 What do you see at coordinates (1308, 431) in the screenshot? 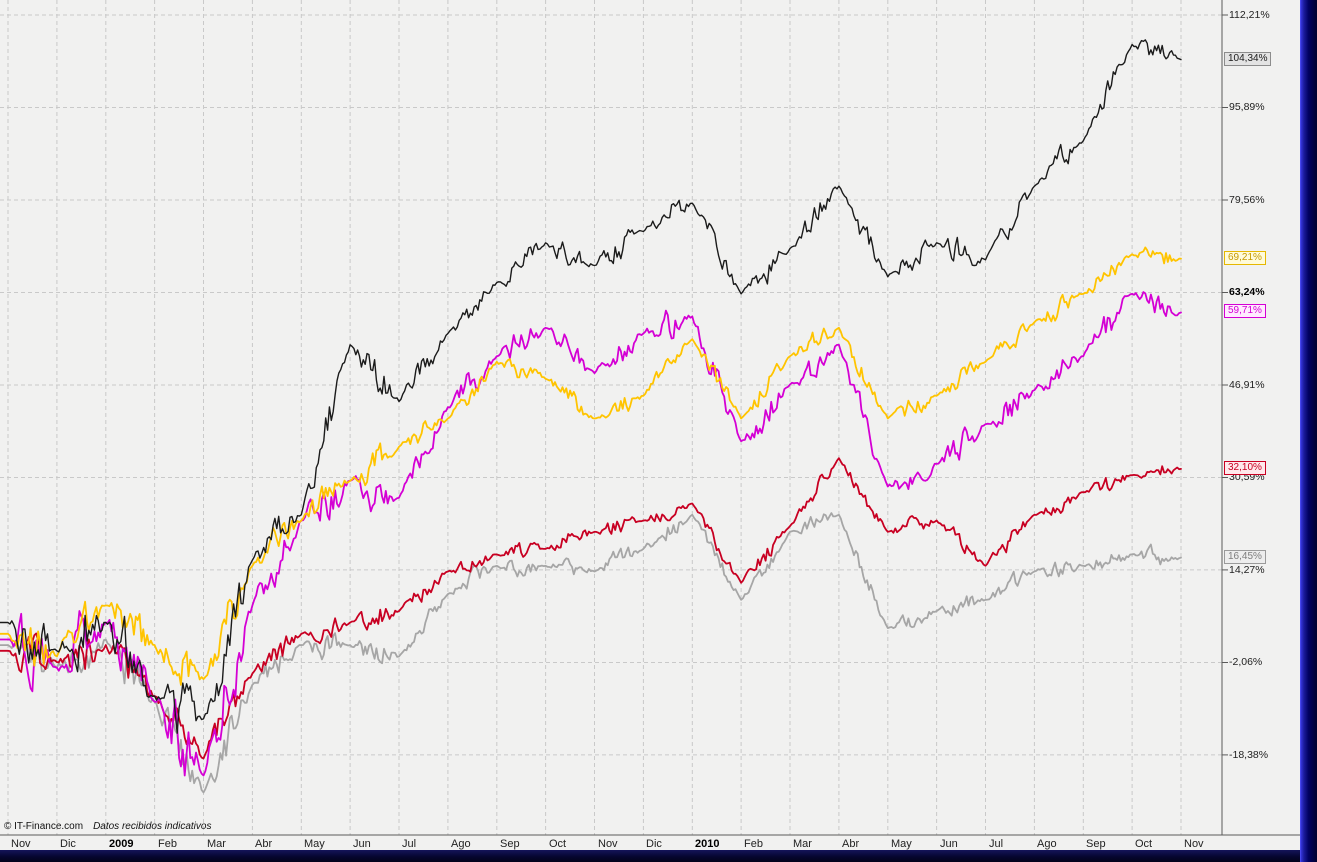
I see `window-scrollbar` at bounding box center [1308, 431].